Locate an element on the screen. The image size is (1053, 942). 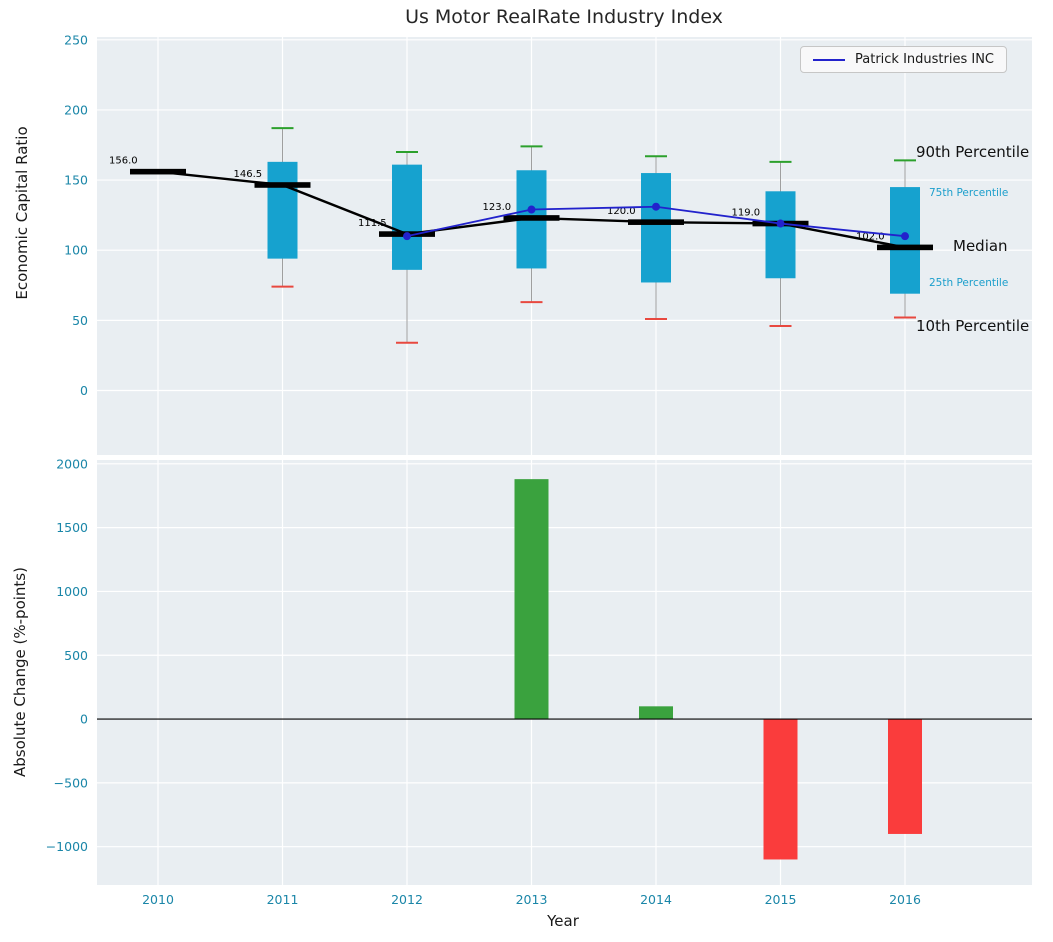
x-tick-label: 2010 is located at coordinates (158, 899).